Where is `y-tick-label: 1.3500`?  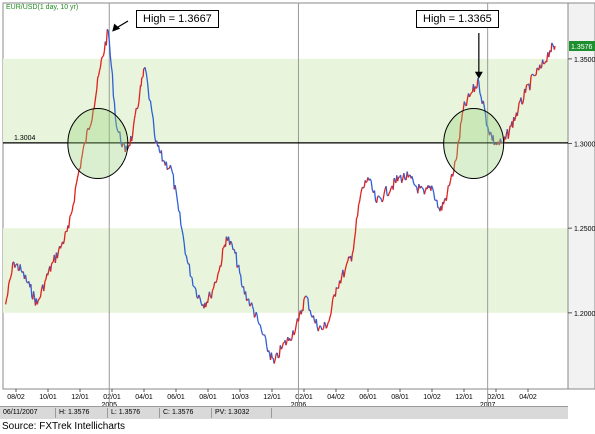 y-tick-label: 1.3500 is located at coordinates (584, 60).